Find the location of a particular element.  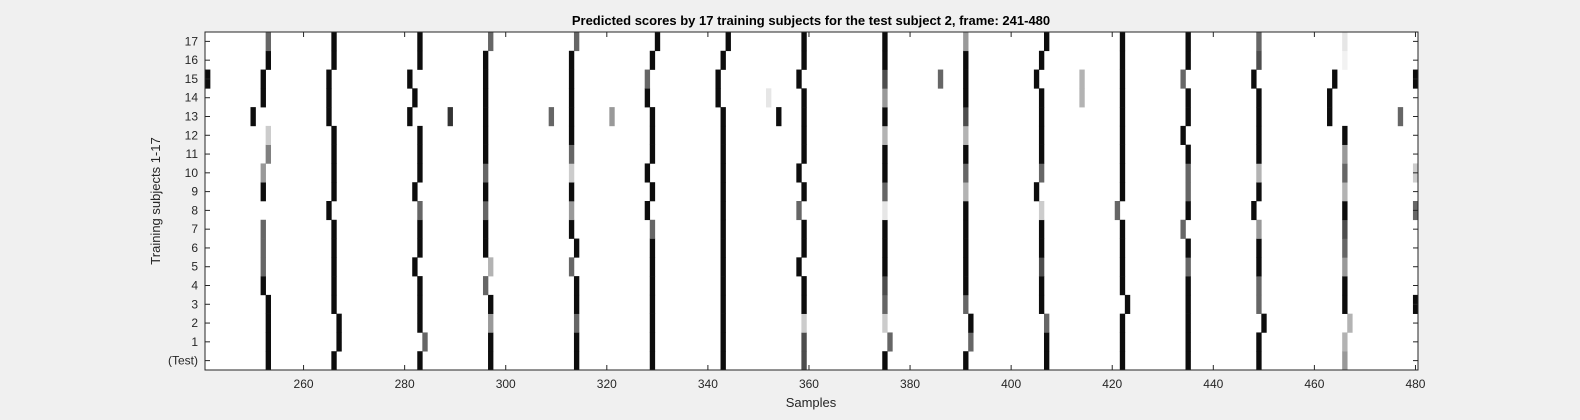

x-tick-label: 320 is located at coordinates (607, 384).